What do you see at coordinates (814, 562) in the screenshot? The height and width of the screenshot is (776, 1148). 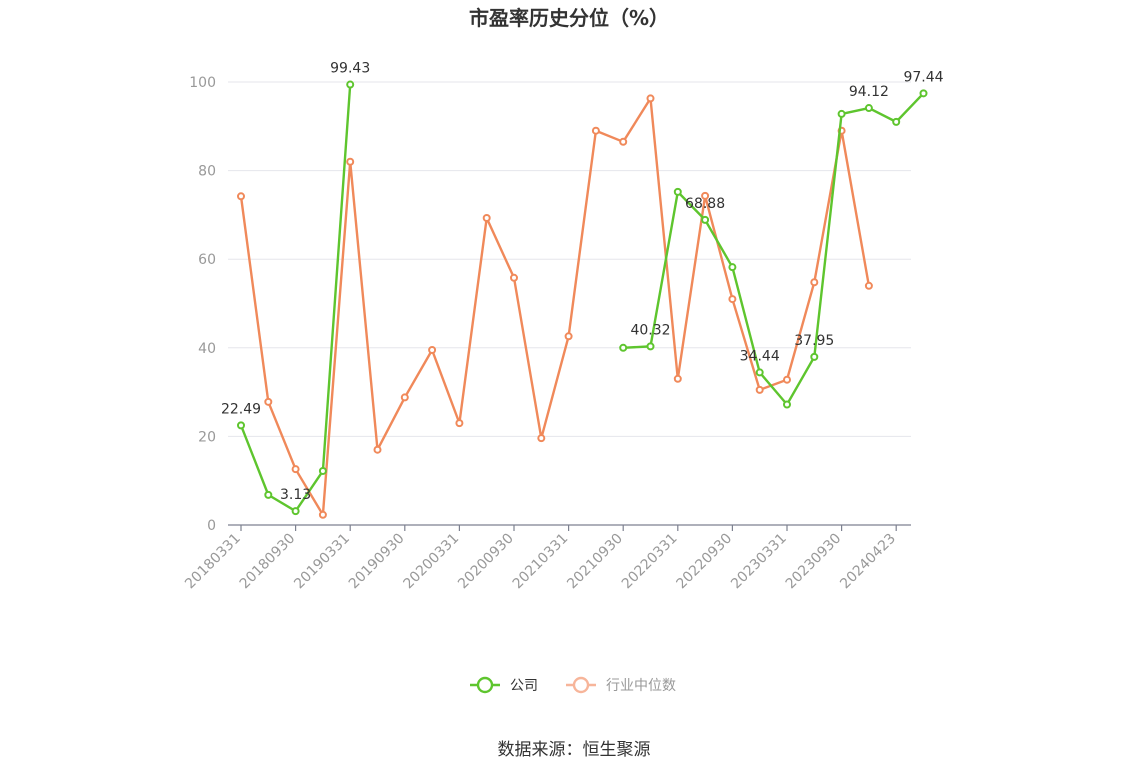 I see `x-tick-label: 20230930` at bounding box center [814, 562].